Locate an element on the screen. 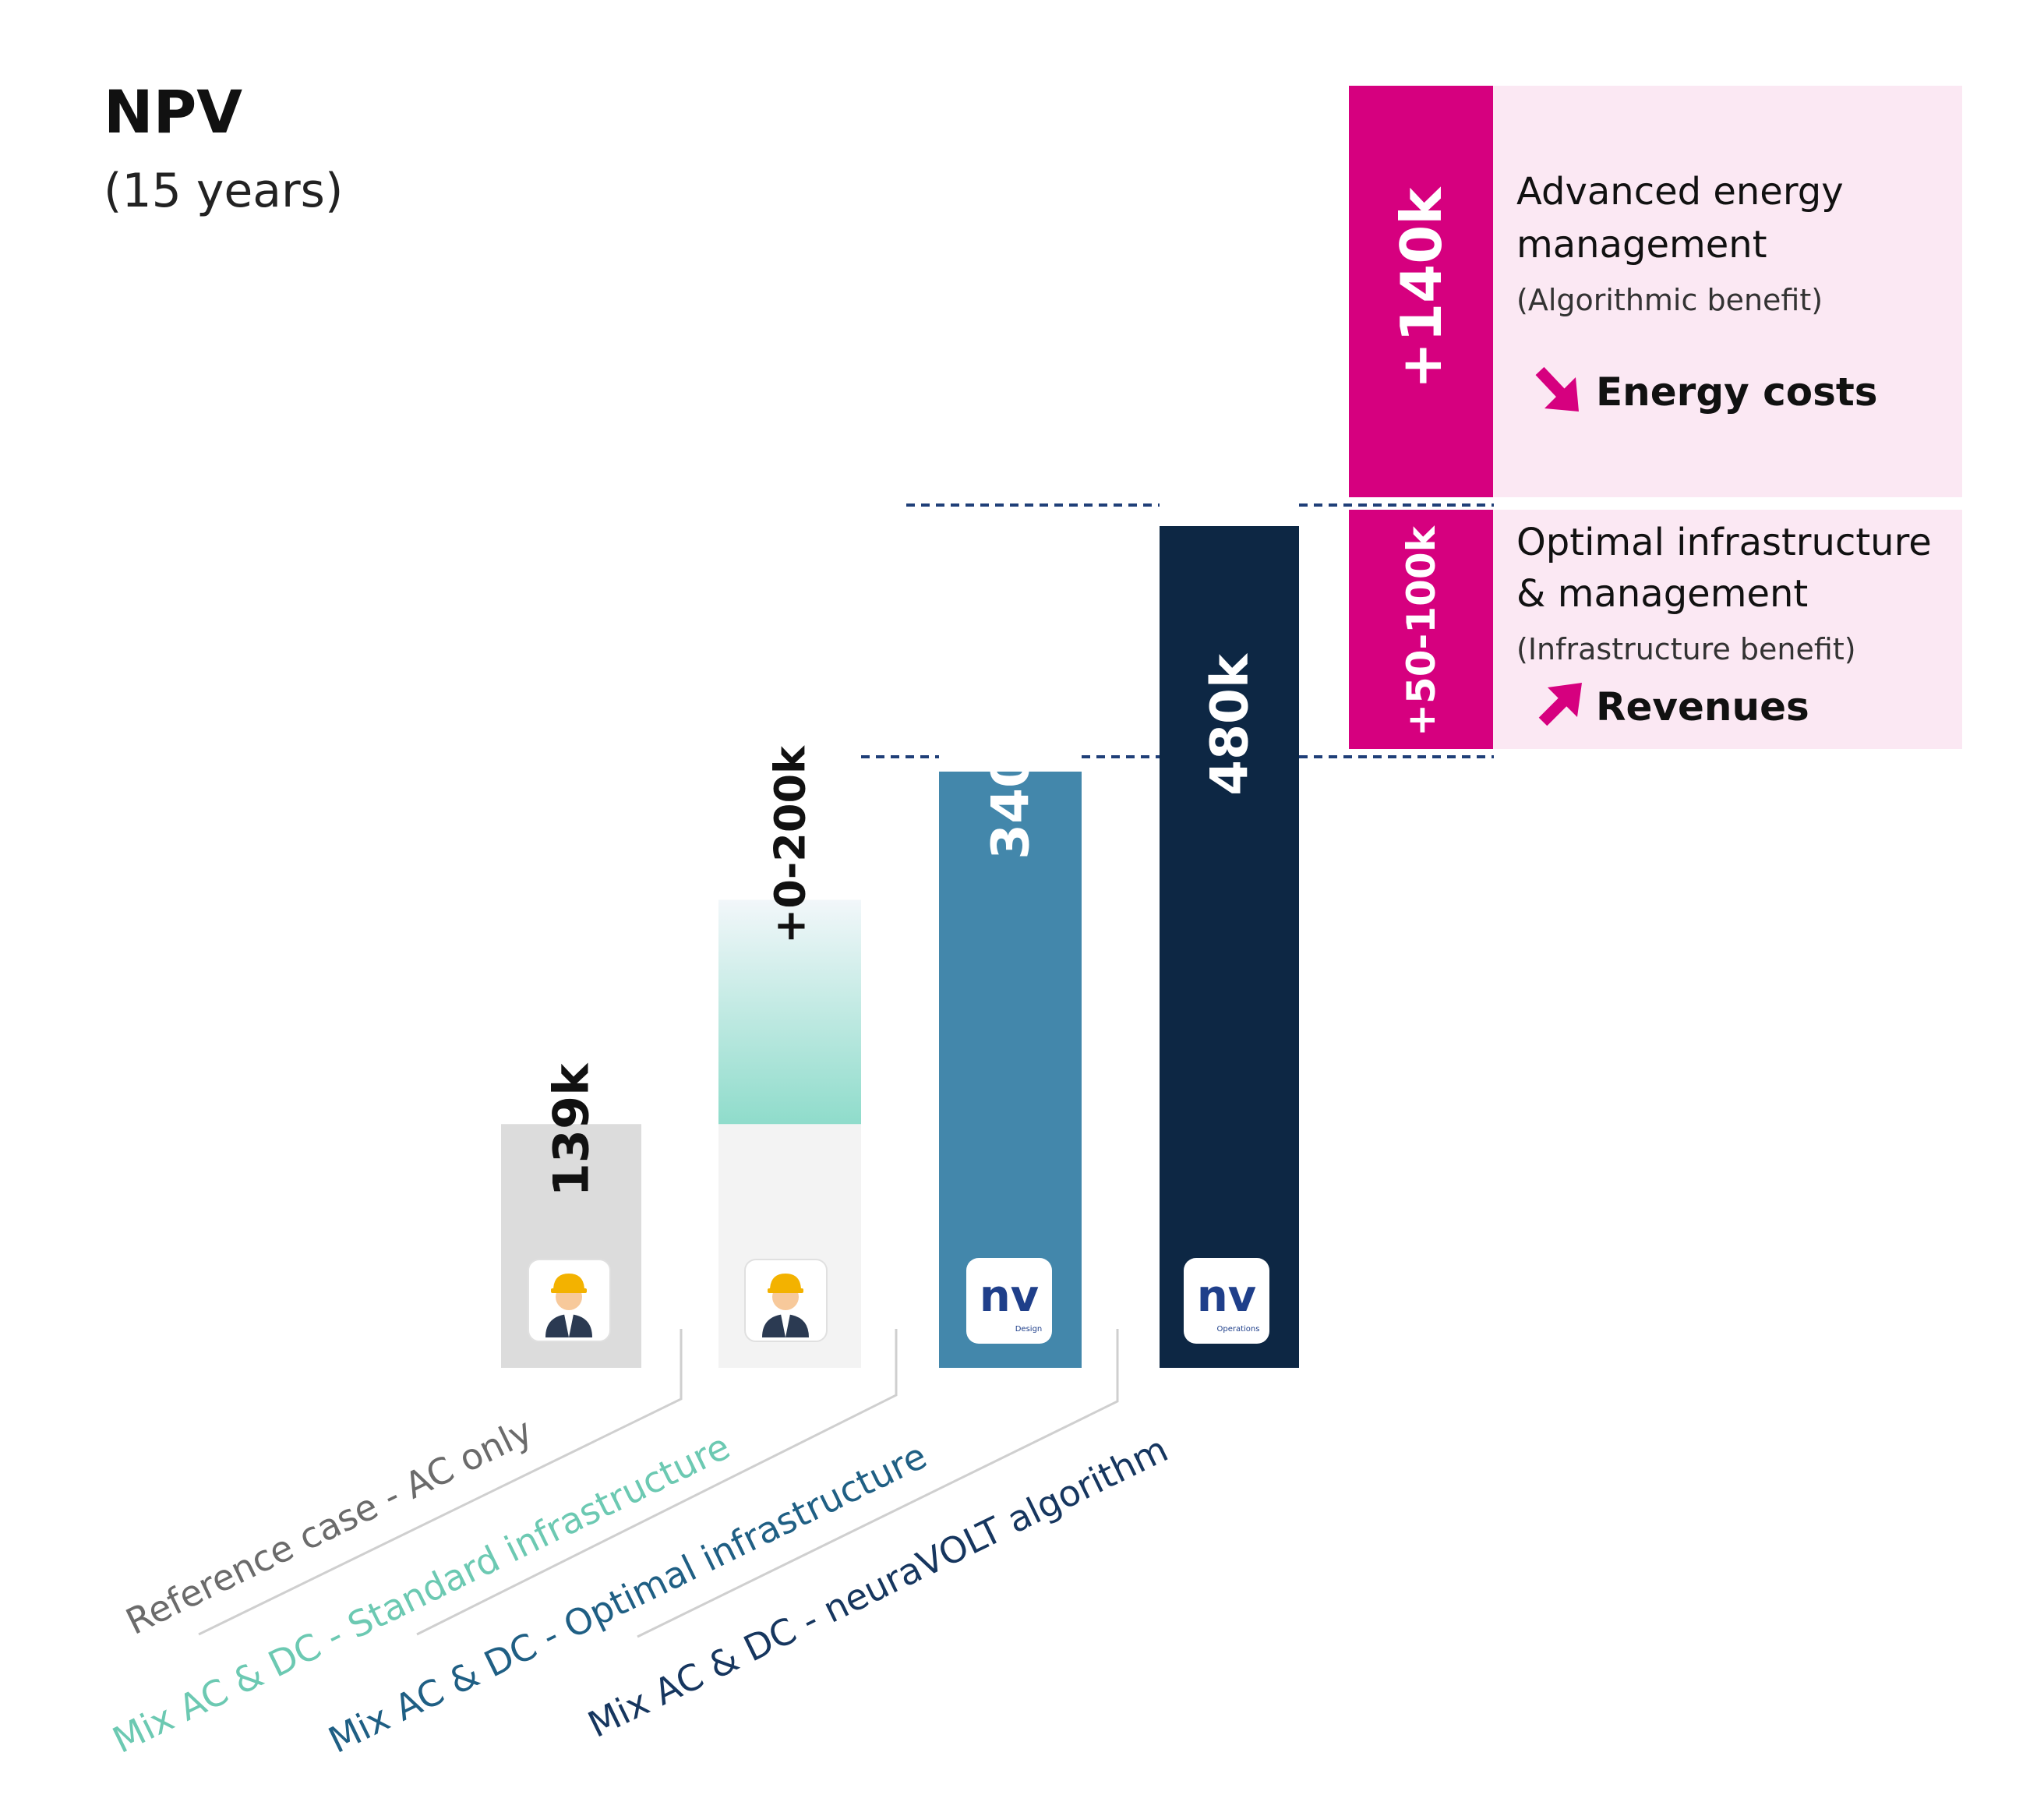 This screenshot has width=2044, height=1816. leader-line-reference is located at coordinates (441, 1482).